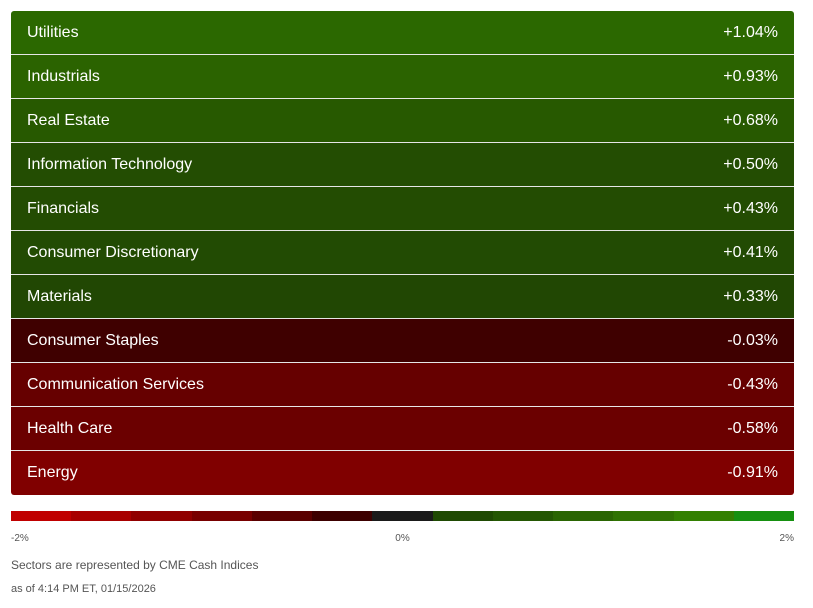 Image resolution: width=813 pixels, height=608 pixels. Describe the element at coordinates (752, 340) in the screenshot. I see `sector-change: -0.03%` at that location.